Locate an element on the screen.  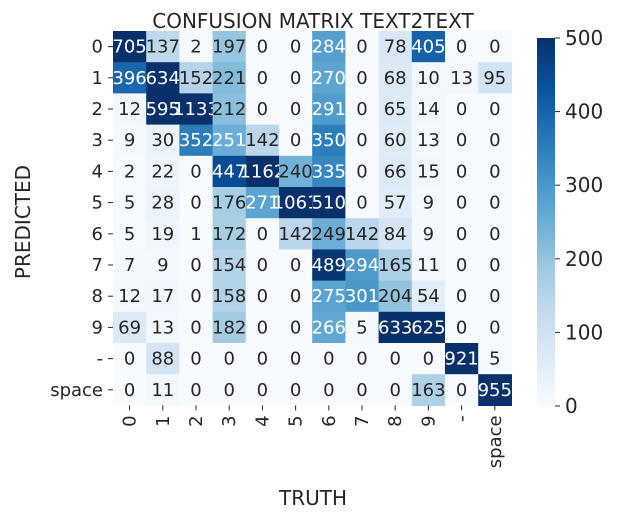
cell-value-label: 7 is located at coordinates (129, 265).